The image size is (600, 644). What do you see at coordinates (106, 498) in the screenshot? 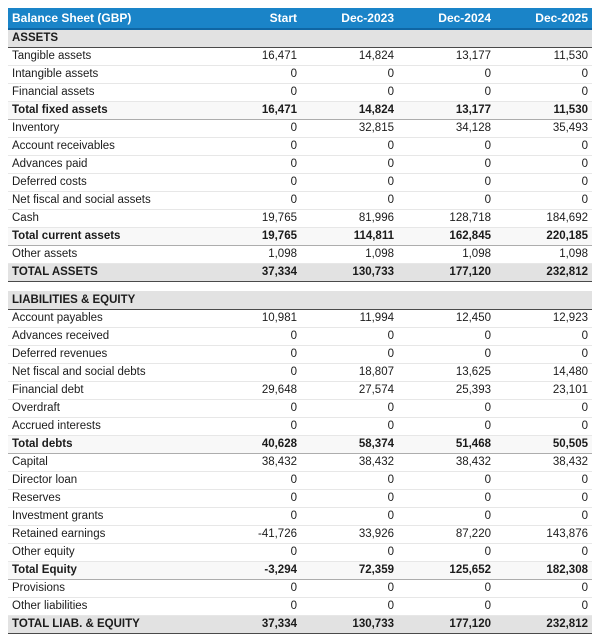
I see `row-label: Reserves` at bounding box center [106, 498].